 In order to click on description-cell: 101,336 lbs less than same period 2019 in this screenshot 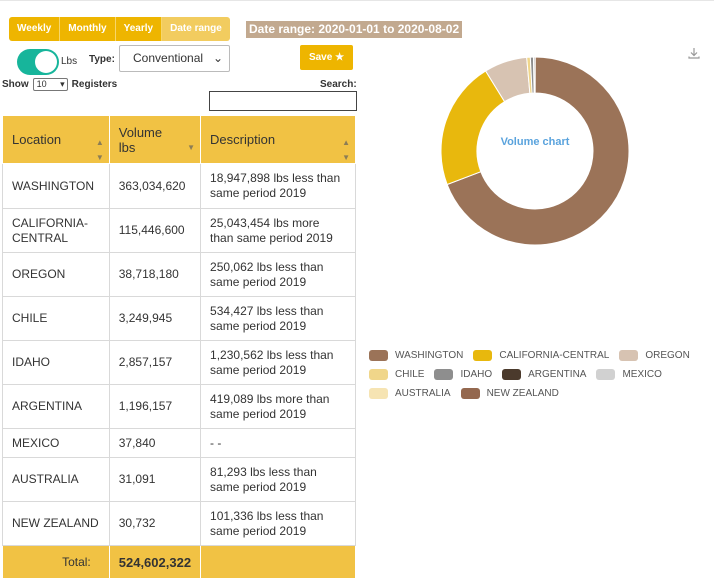, I will do `click(278, 523)`.